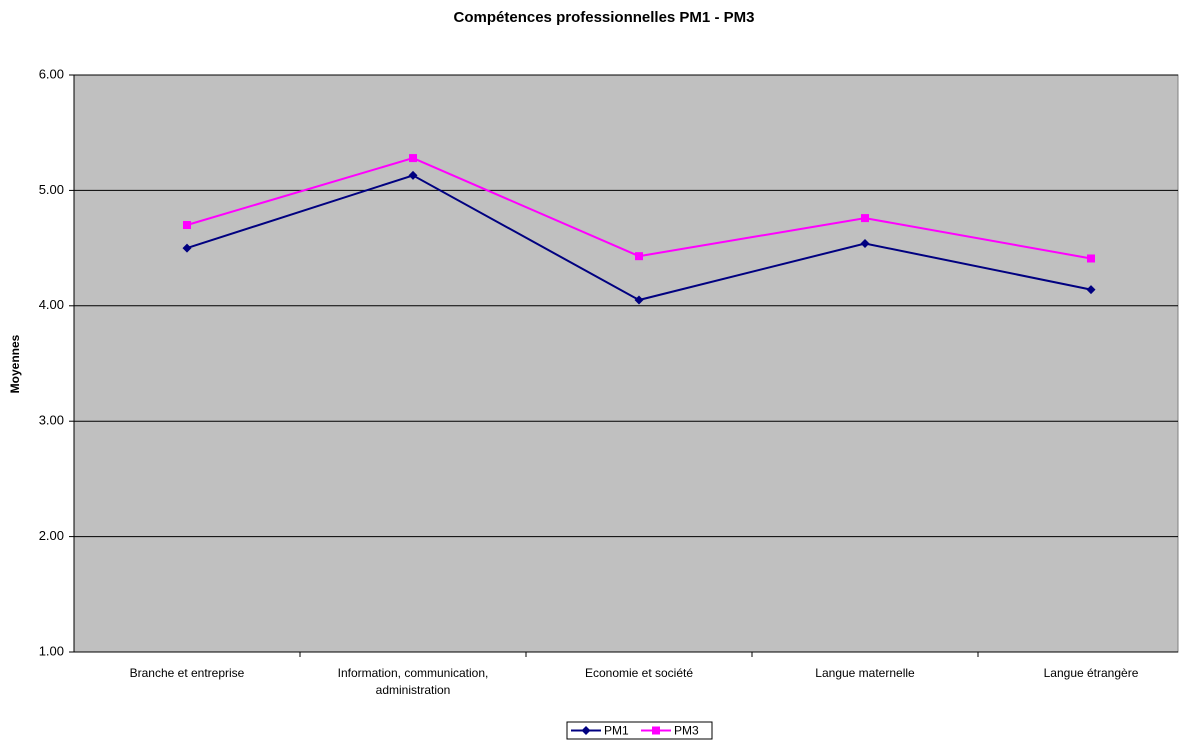 Image resolution: width=1179 pixels, height=740 pixels. I want to click on x-tick-label: Branche et entreprise, so click(187, 673).